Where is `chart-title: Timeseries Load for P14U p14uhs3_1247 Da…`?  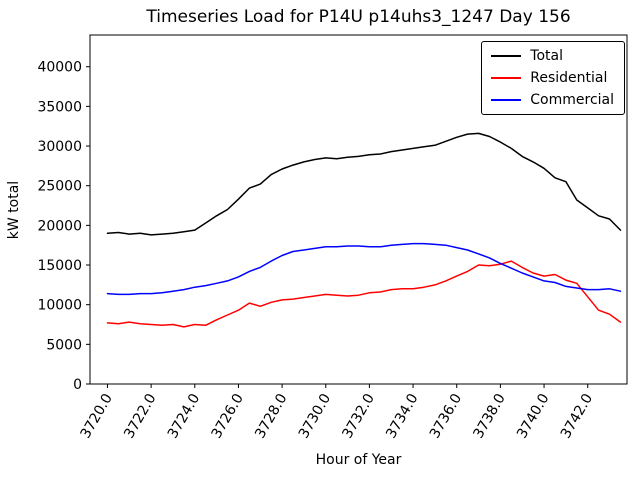
chart-title: Timeseries Load for P14U p14uhs3_1247 Da… is located at coordinates (358, 17).